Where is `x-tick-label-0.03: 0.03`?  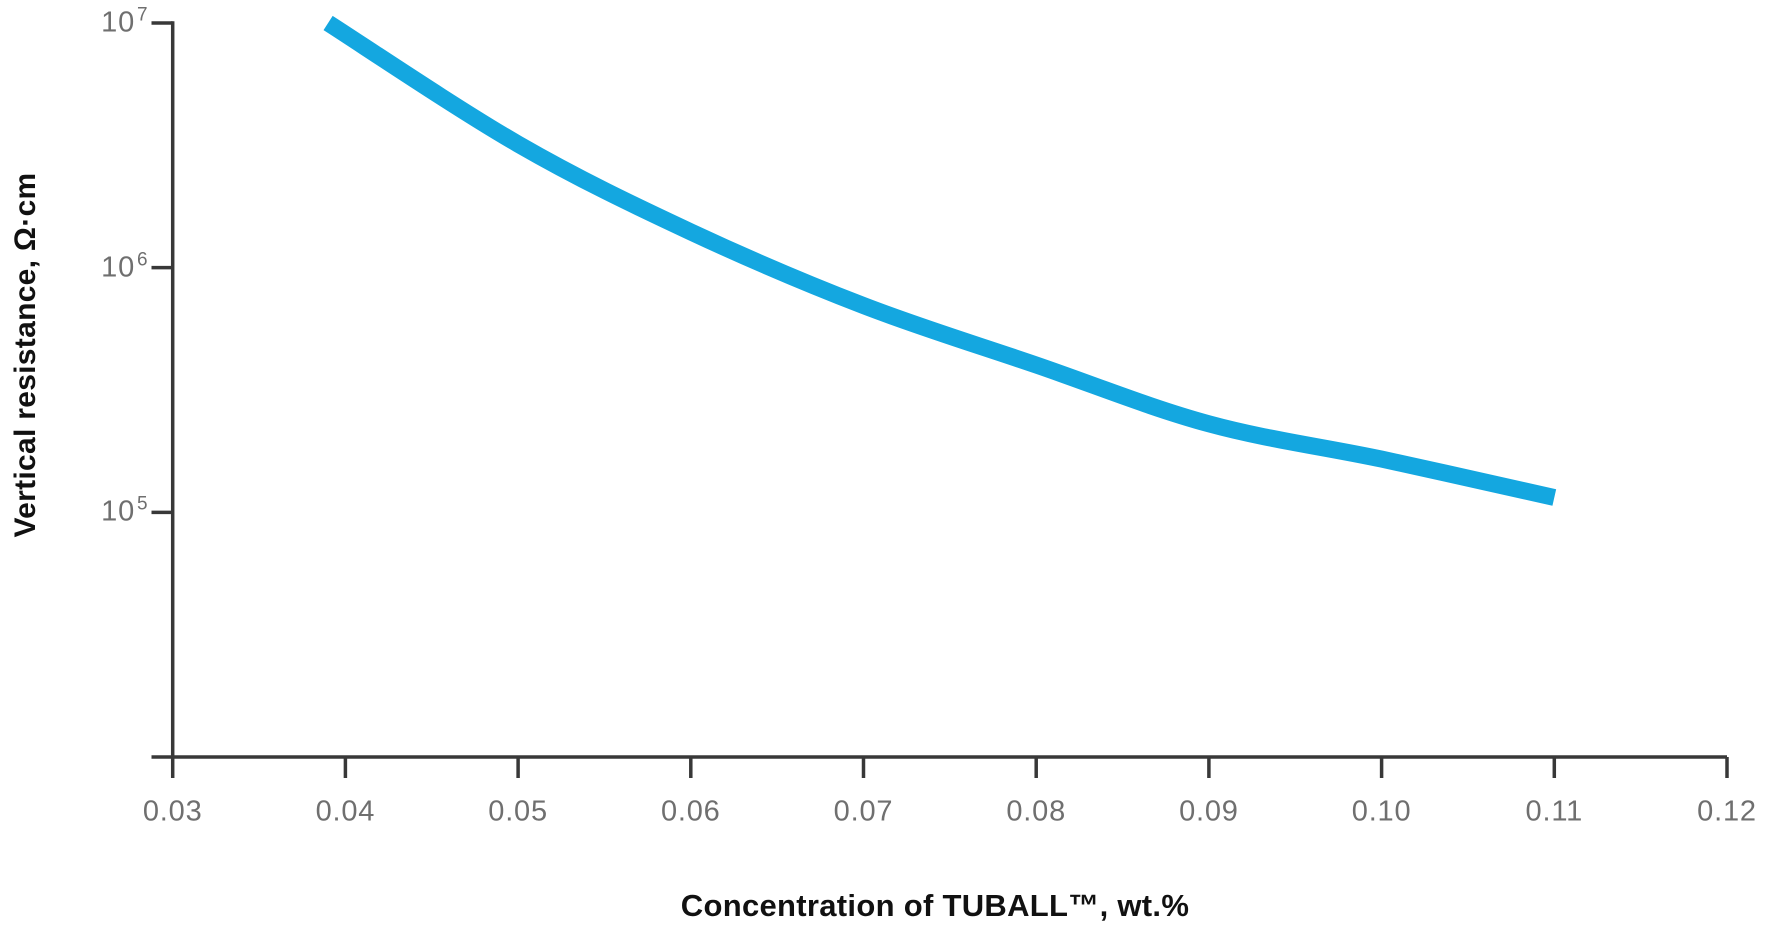 x-tick-label-0.03: 0.03 is located at coordinates (172, 811).